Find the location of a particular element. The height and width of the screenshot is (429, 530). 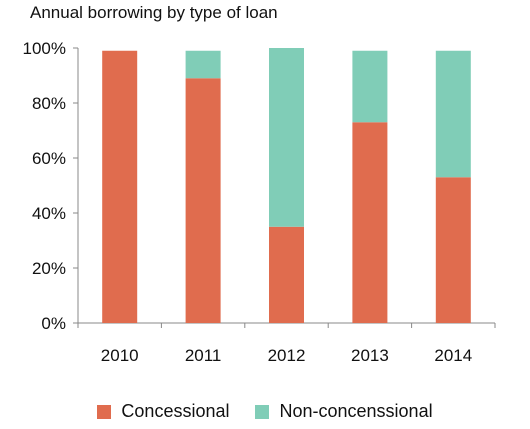

x-tick-label: 2012 is located at coordinates (287, 355).